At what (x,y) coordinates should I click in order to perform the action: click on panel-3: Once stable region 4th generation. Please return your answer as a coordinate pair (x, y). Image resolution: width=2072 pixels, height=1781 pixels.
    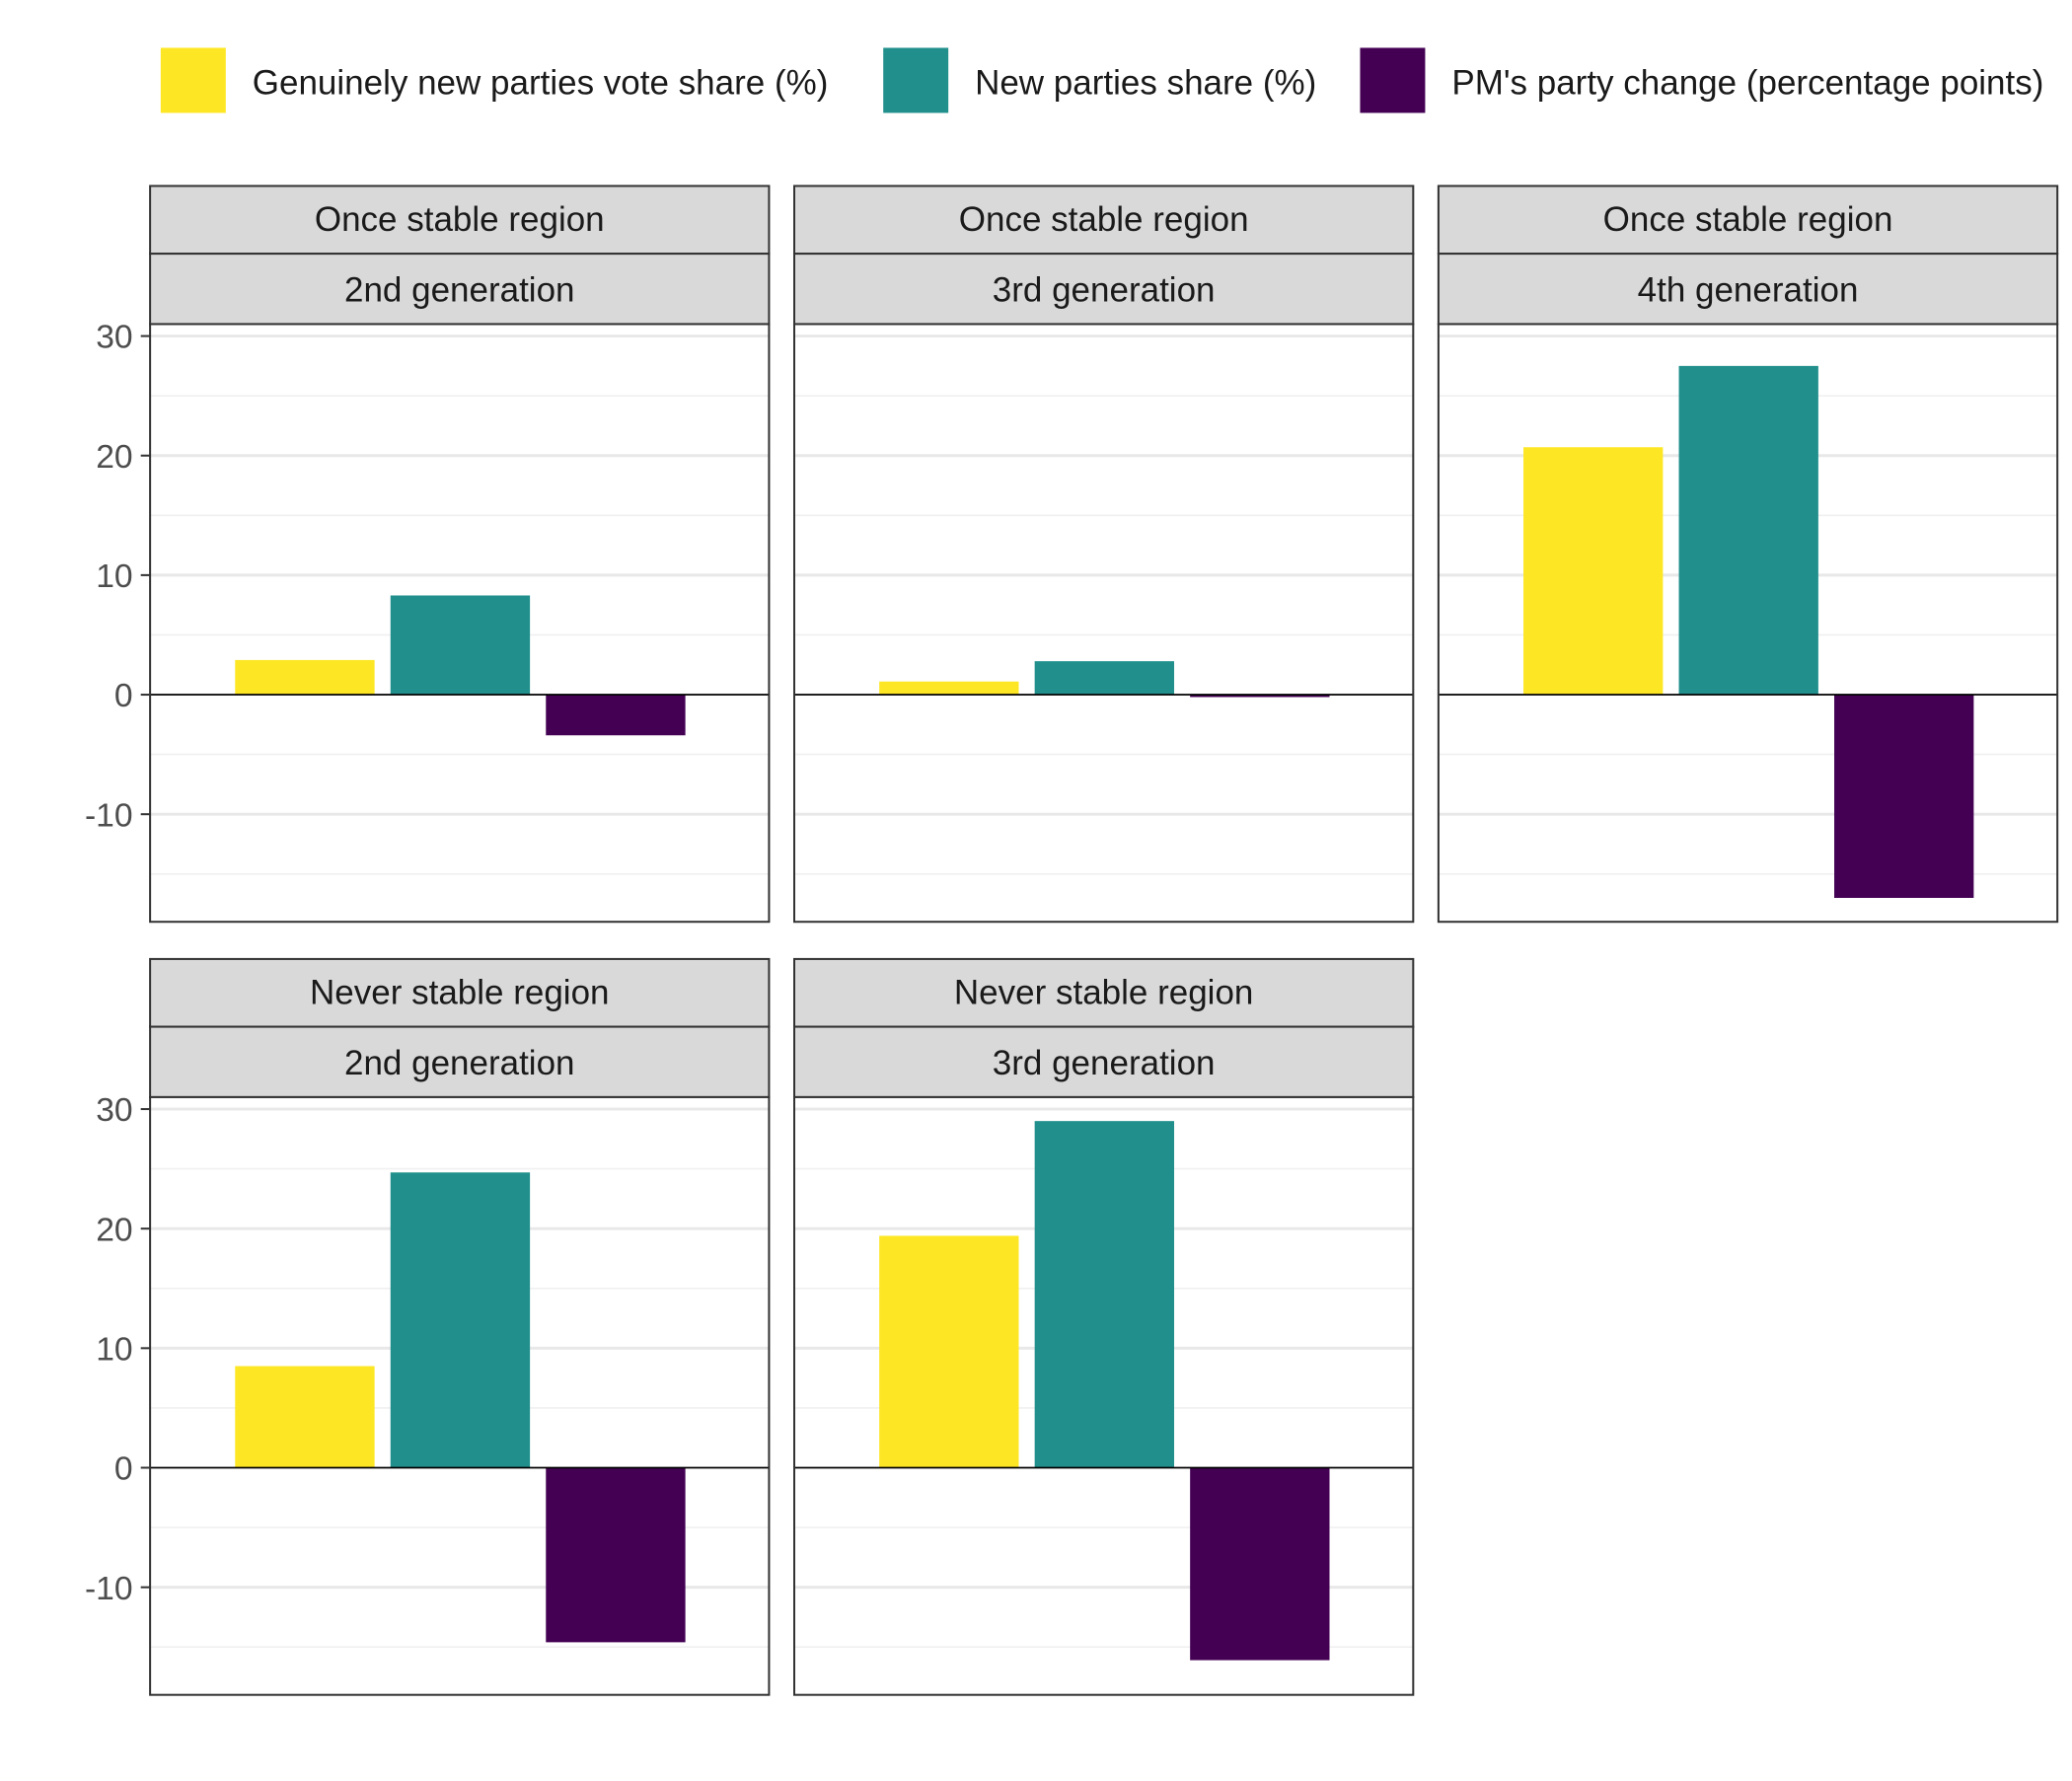
    Looking at the image, I should click on (1748, 555).